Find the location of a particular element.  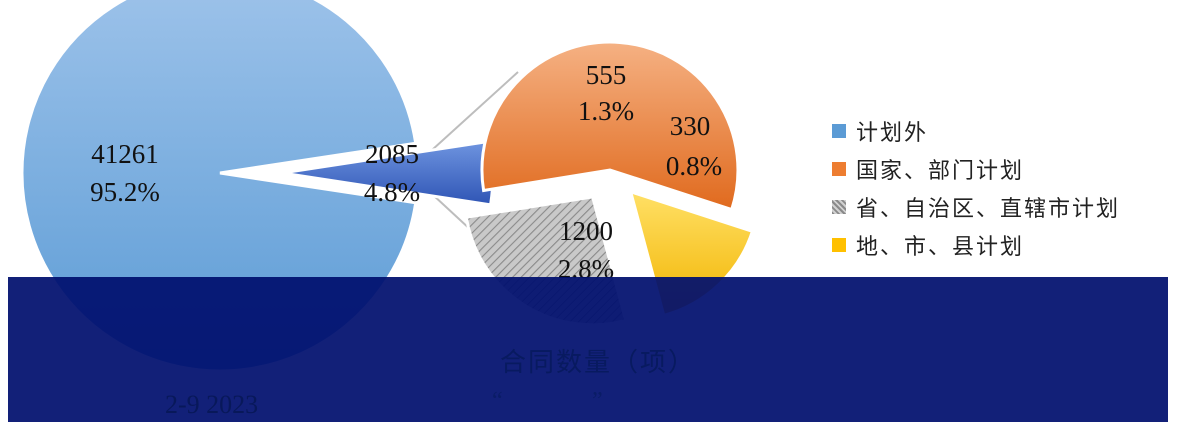

value-label-provincial-plan: 555 is located at coordinates (606, 75).